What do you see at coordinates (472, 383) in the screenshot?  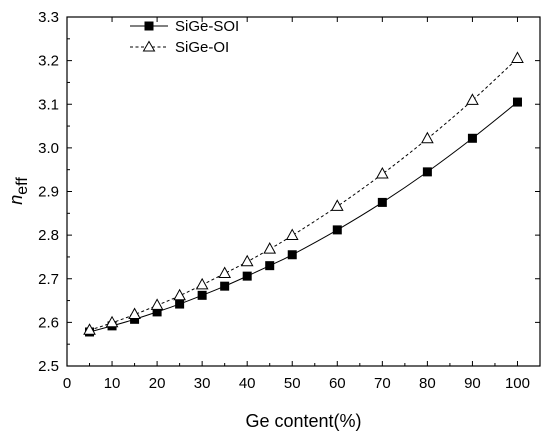 I see `x-tick-label: 90` at bounding box center [472, 383].